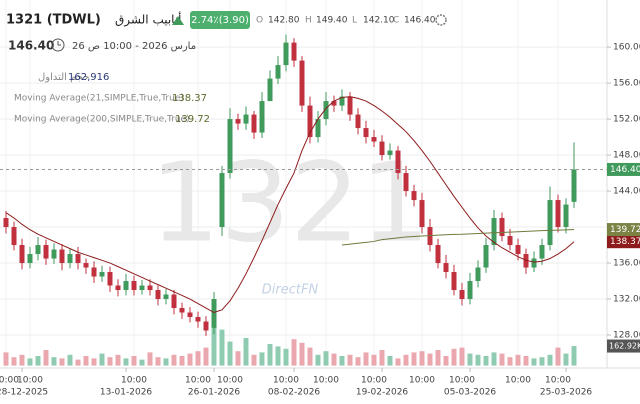  Describe the element at coordinates (290, 202) in the screenshot. I see `watermark-symbol: 1321` at that location.